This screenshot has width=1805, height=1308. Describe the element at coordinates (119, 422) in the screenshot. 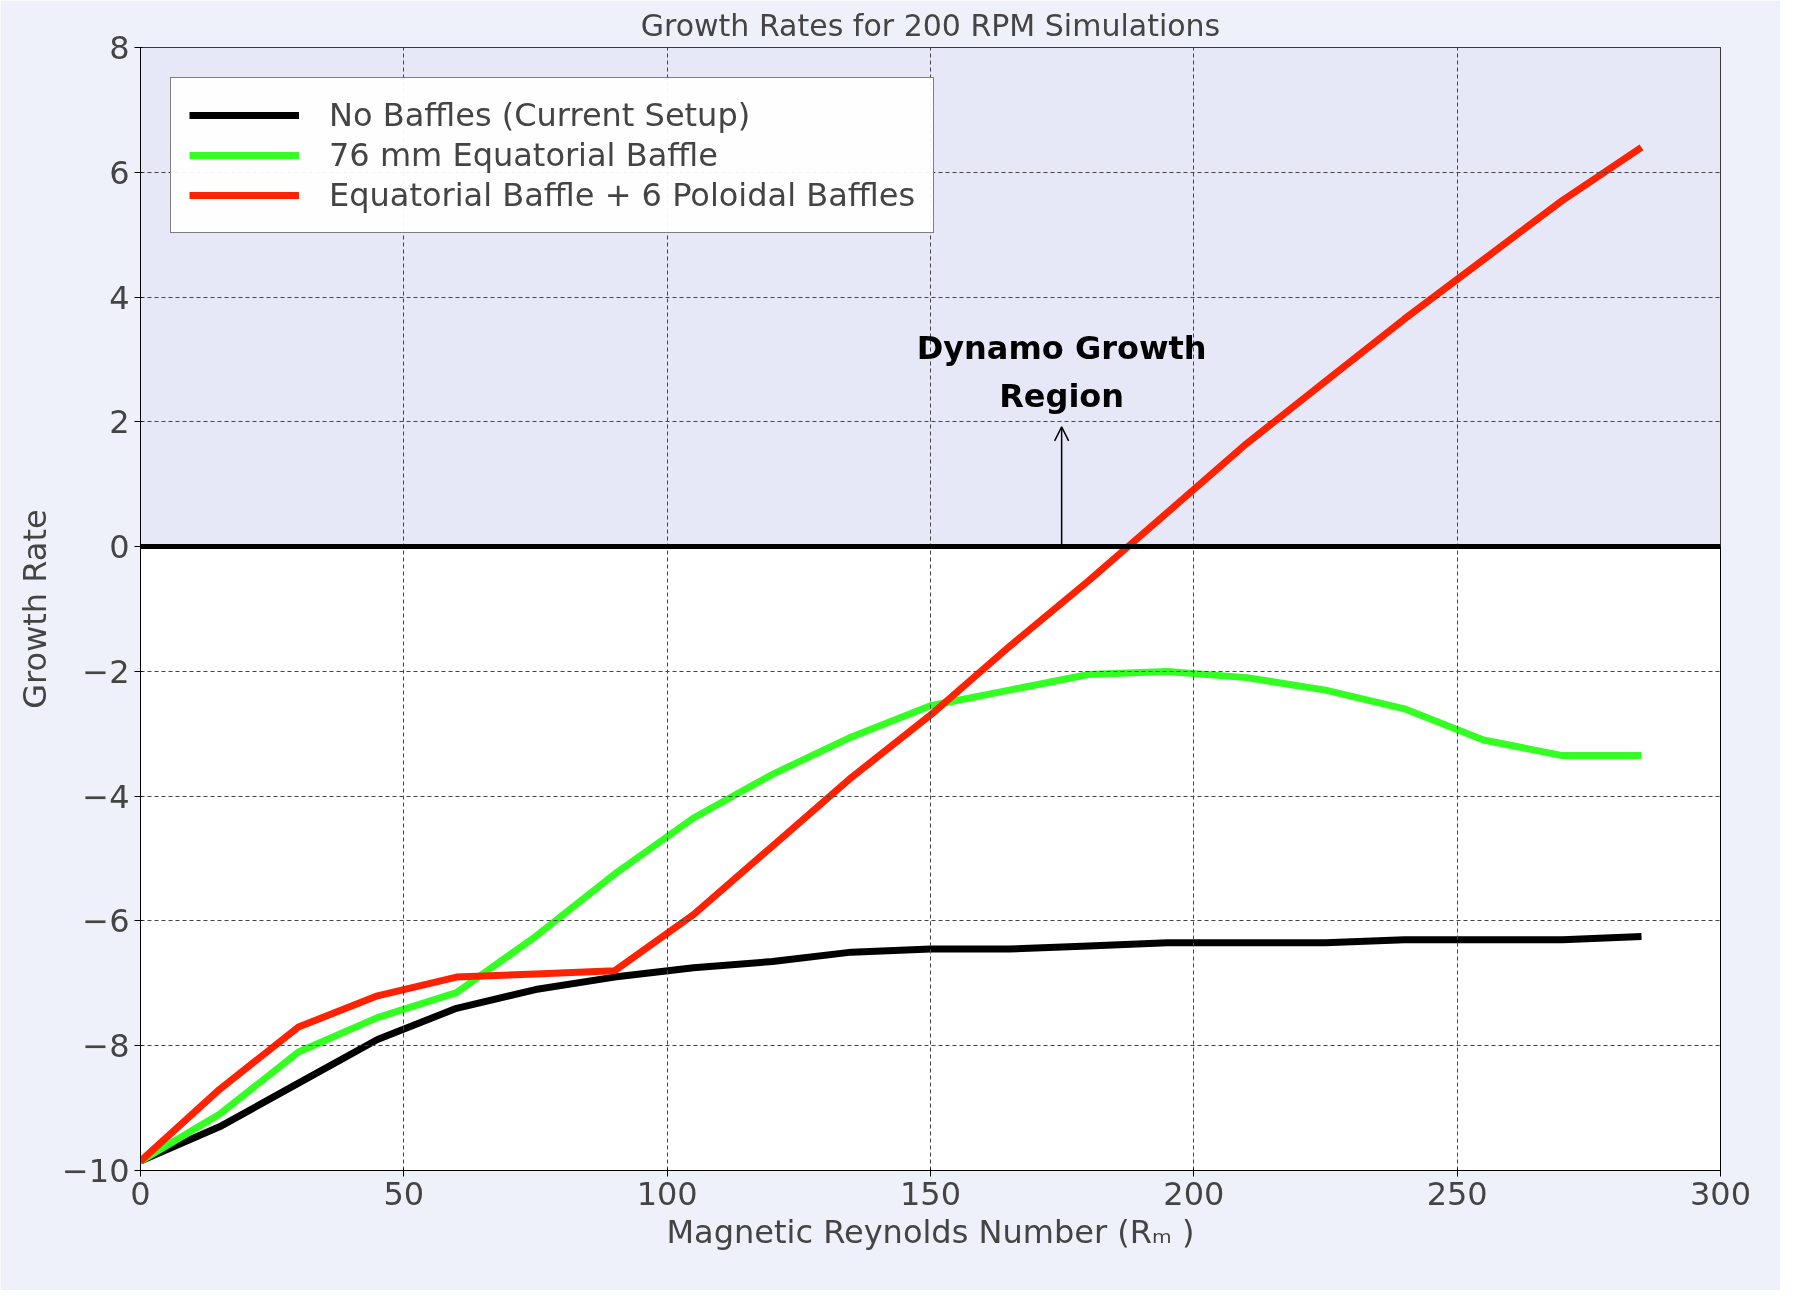

I see `y-tick-label: 2` at that location.